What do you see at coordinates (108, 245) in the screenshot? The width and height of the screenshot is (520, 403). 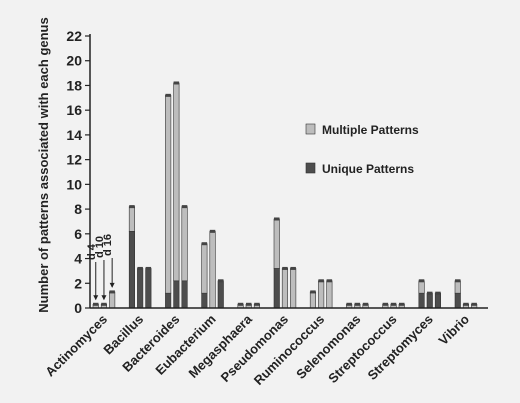 I see `annotation-label: d 16` at bounding box center [108, 245].